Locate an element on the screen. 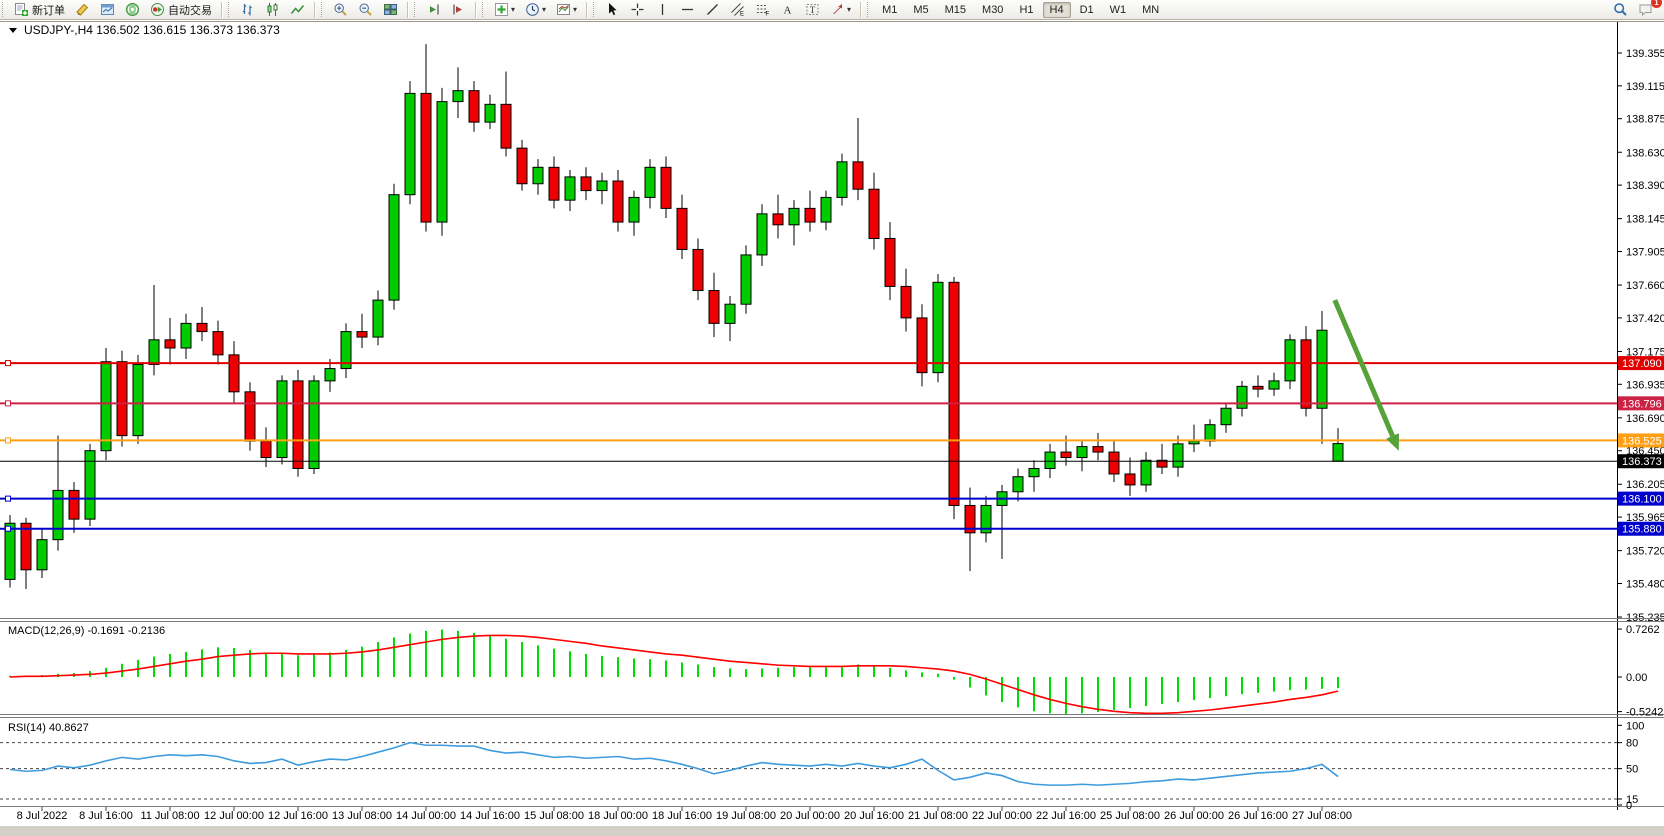 This screenshot has height=836, width=1664. chart-shift-button is located at coordinates (458, 10).